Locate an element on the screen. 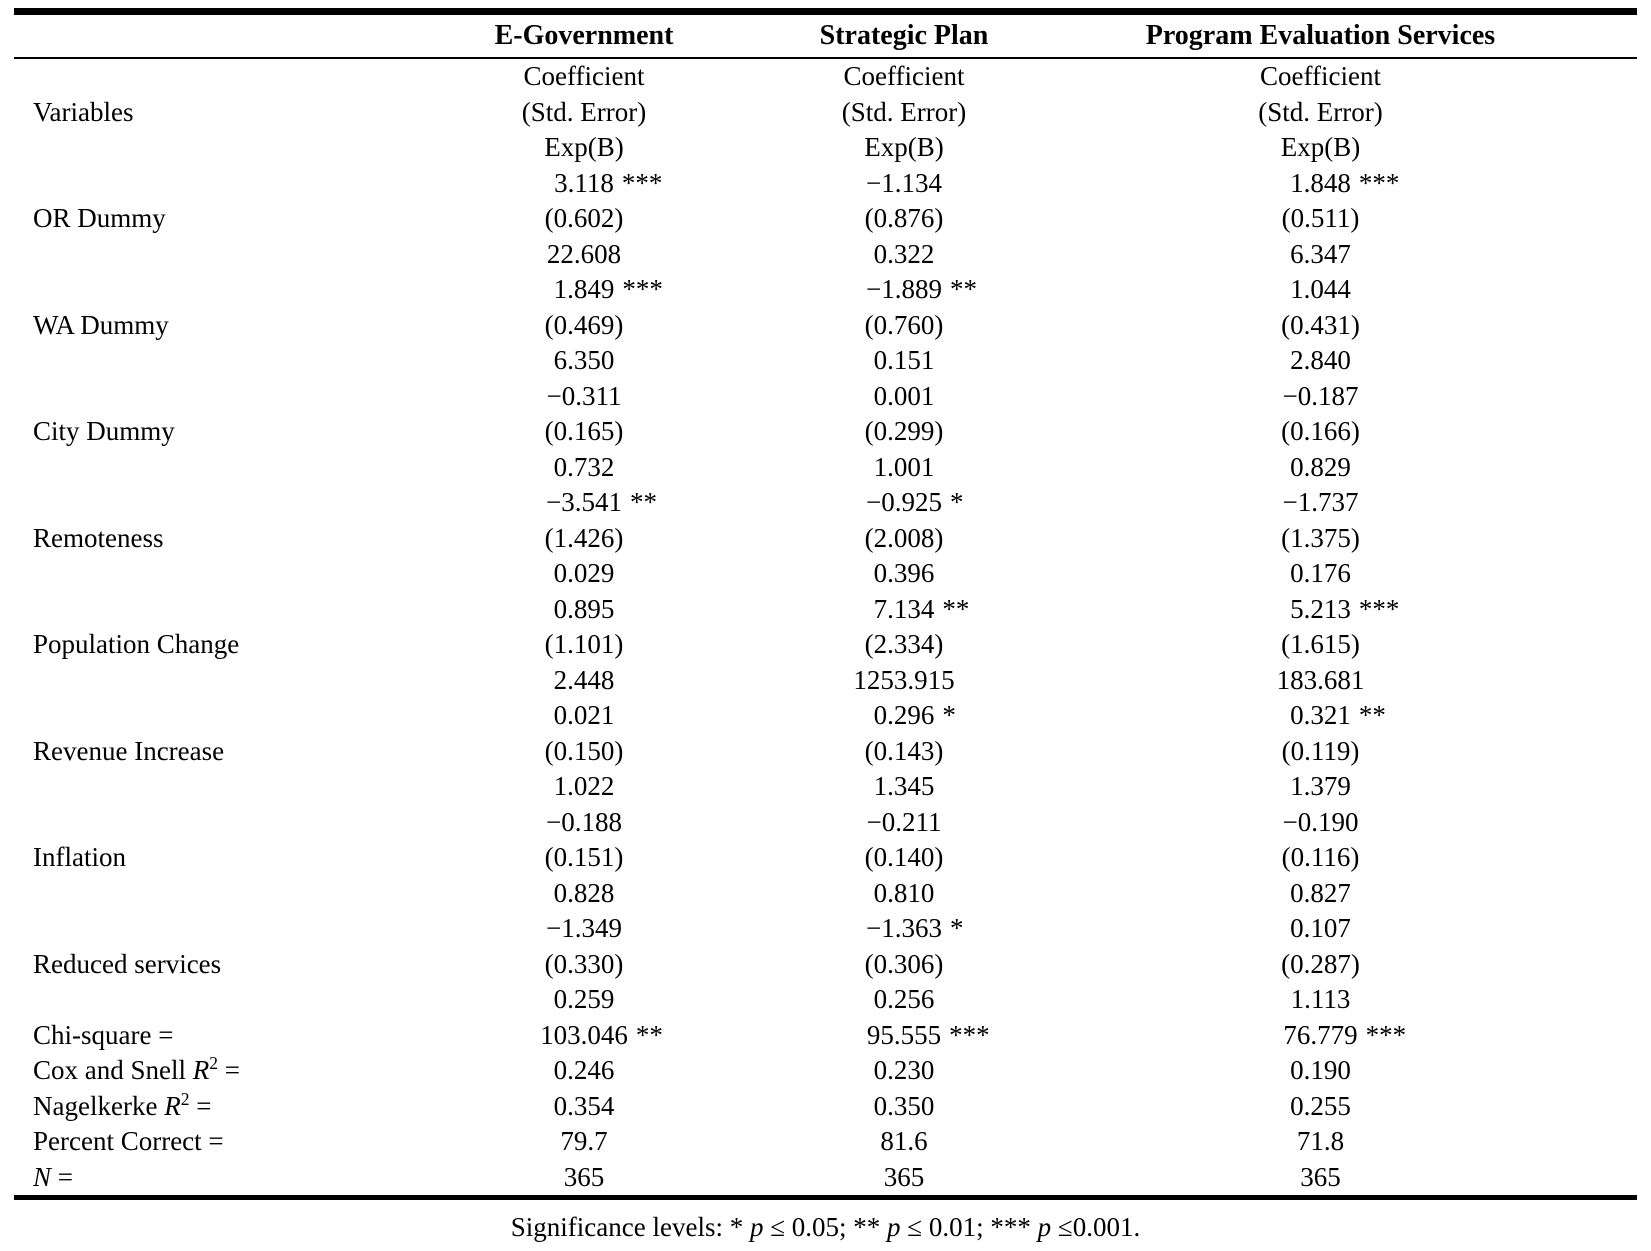 The height and width of the screenshot is (1251, 1651). table-row: 0.828 0.810 0.827 is located at coordinates (825, 894).